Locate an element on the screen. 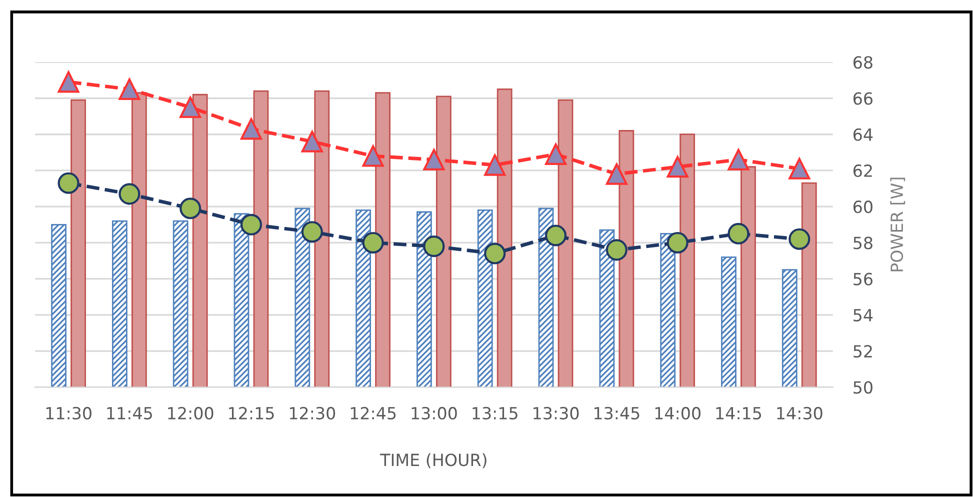 The height and width of the screenshot is (497, 973). x-tick-label: 14:00 is located at coordinates (677, 413).